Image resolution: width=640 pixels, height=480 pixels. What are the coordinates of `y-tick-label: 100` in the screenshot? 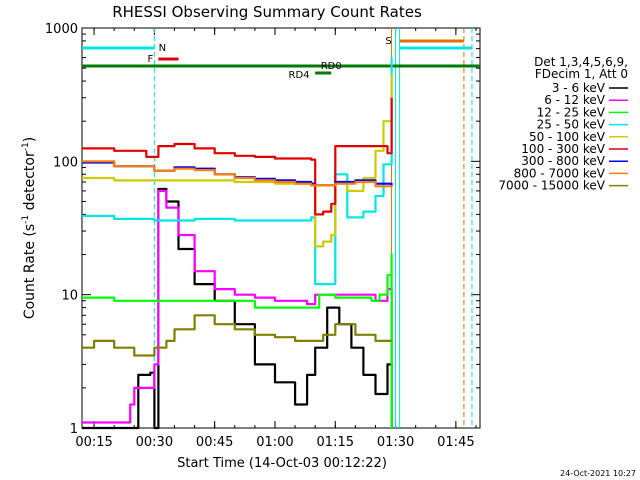 It's located at (65, 162).